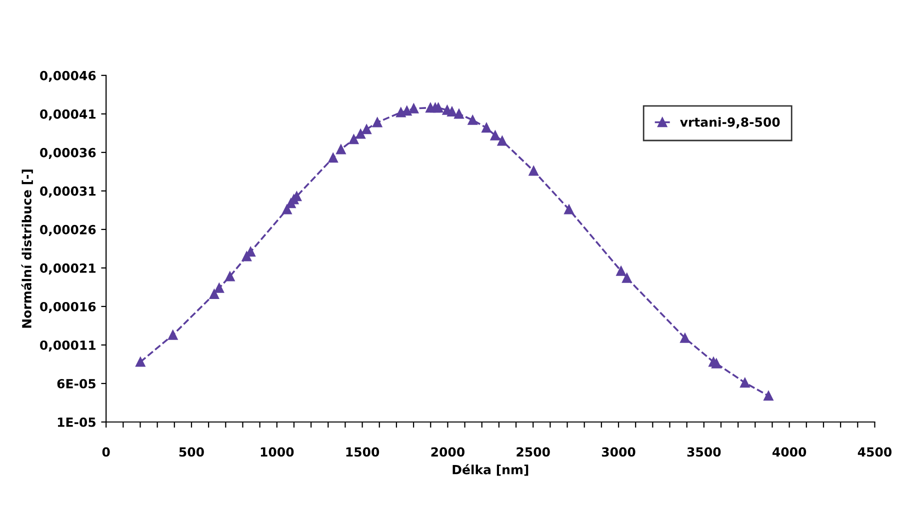 This screenshot has height=506, width=899. Describe the element at coordinates (68, 76) in the screenshot. I see `y-tick-label: 0,00046` at that location.